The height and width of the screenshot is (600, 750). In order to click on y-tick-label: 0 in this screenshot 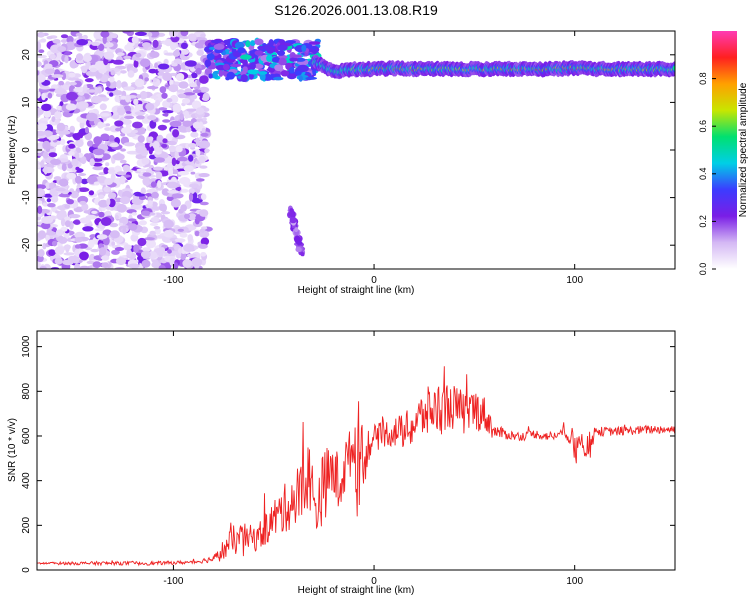, I will do `click(26, 570)`.